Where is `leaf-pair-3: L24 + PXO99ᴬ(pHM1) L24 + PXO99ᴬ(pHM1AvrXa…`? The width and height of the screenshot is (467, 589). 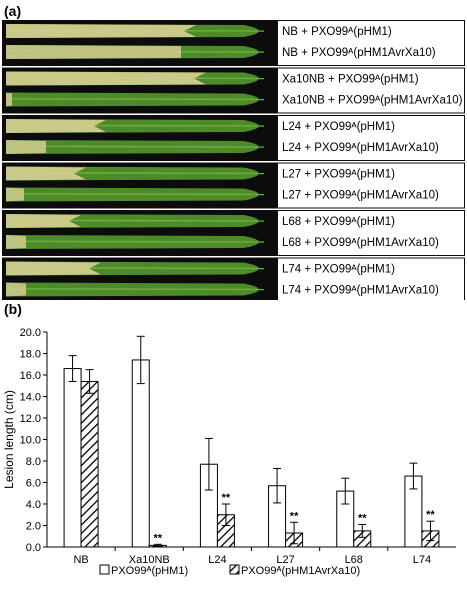 leaf-pair-3: L24 + PXO99ᴬ(pHM1) L24 + PXO99ᴬ(pHM1AvrXa… is located at coordinates (233, 138).